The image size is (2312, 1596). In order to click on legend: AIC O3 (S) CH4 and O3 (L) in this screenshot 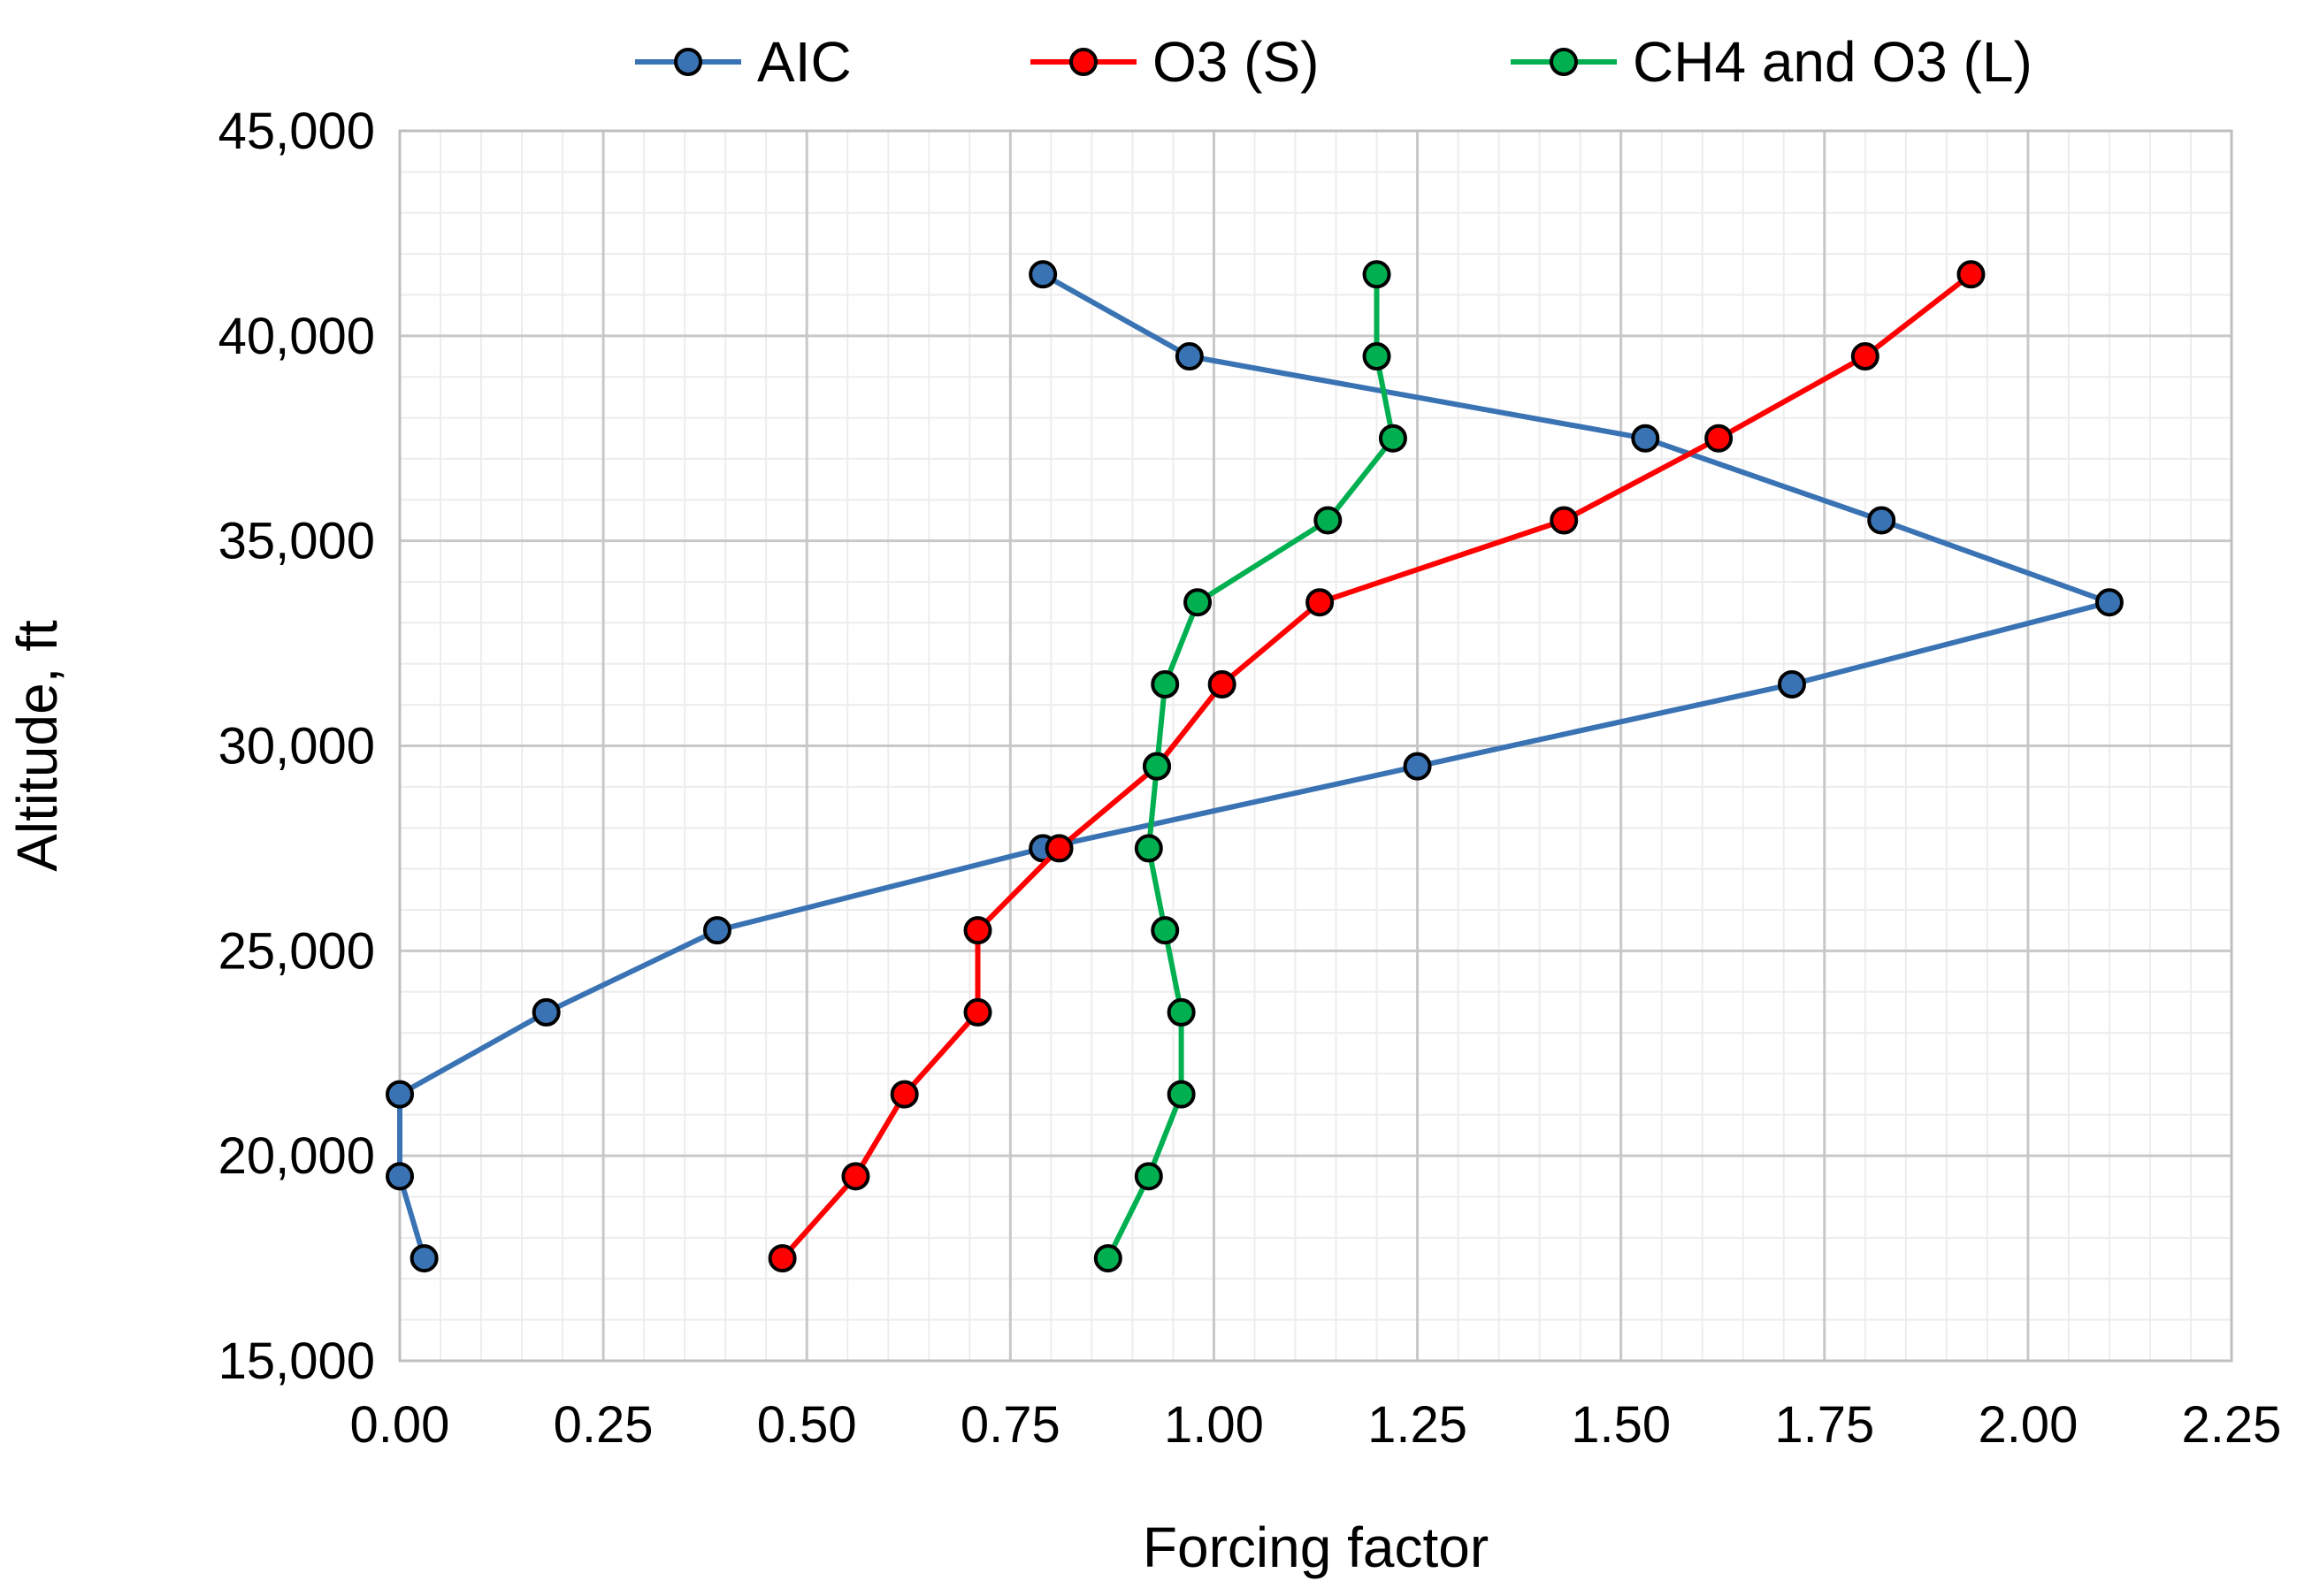, I will do `click(1334, 62)`.